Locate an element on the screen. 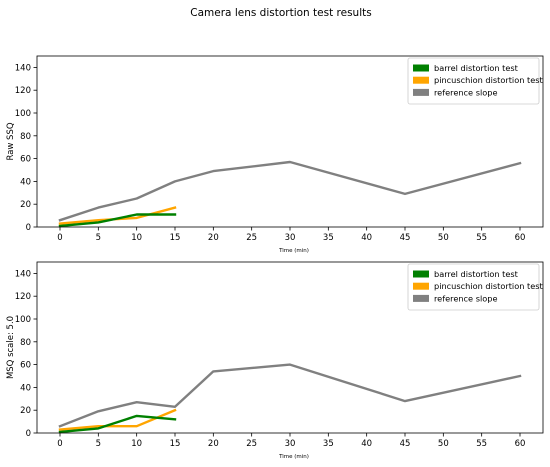 This screenshot has height=467, width=550. figure-title: Camera lens distortion test results is located at coordinates (280, 13).